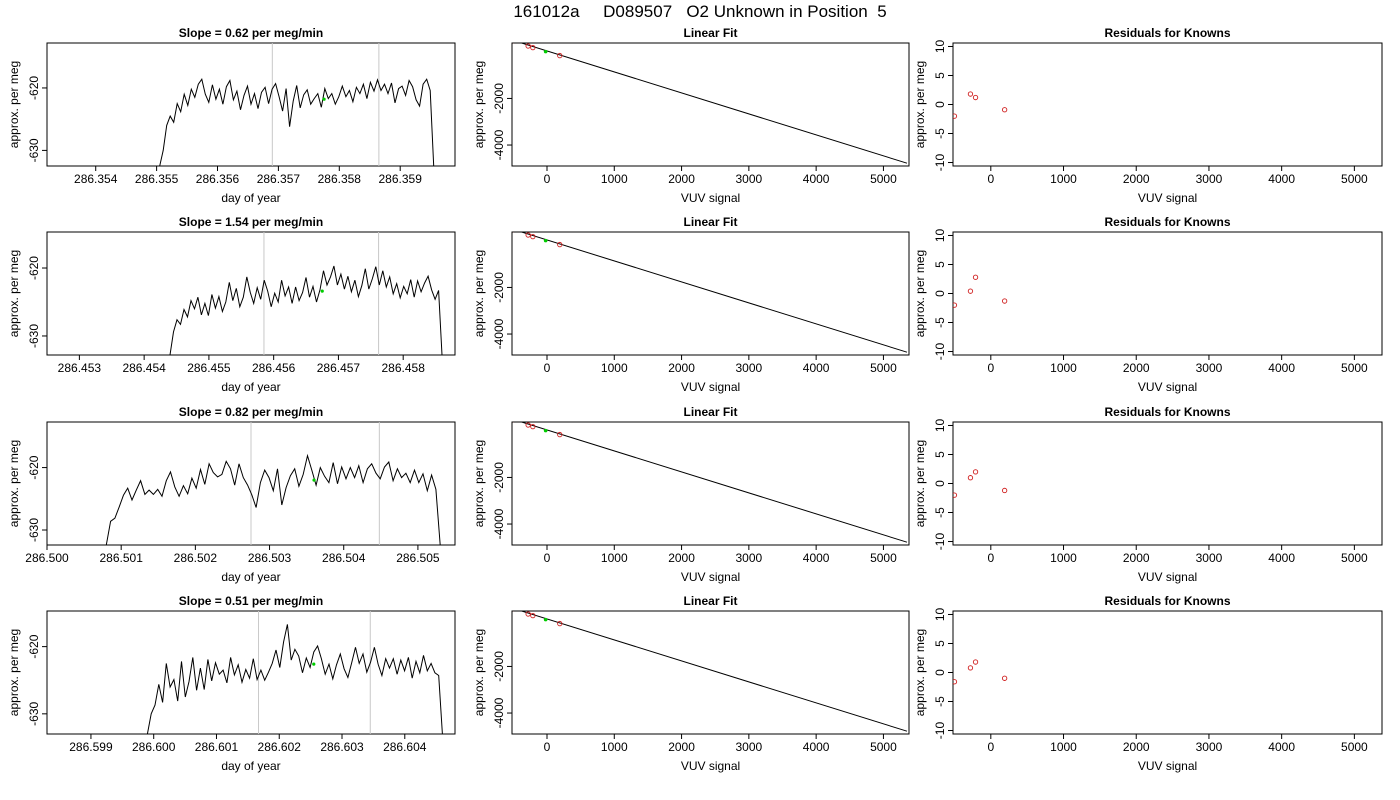 The height and width of the screenshot is (800, 1400). What do you see at coordinates (34, 336) in the screenshot?
I see `y-tick-label: -630` at bounding box center [34, 336].